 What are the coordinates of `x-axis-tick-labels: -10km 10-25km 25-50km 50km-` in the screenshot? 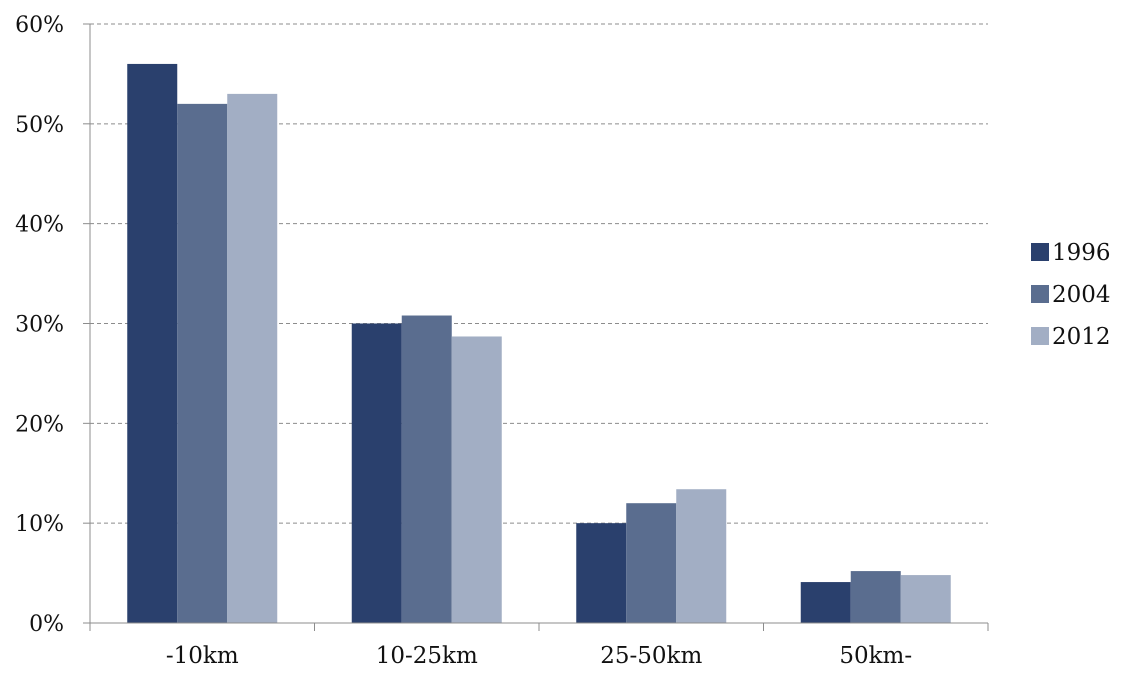 It's located at (539, 656).